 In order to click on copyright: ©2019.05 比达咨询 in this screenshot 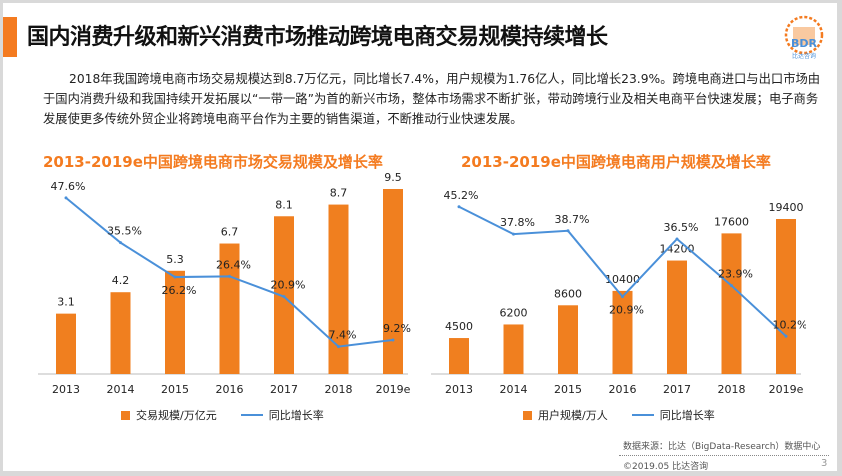, I will do `click(666, 467)`.